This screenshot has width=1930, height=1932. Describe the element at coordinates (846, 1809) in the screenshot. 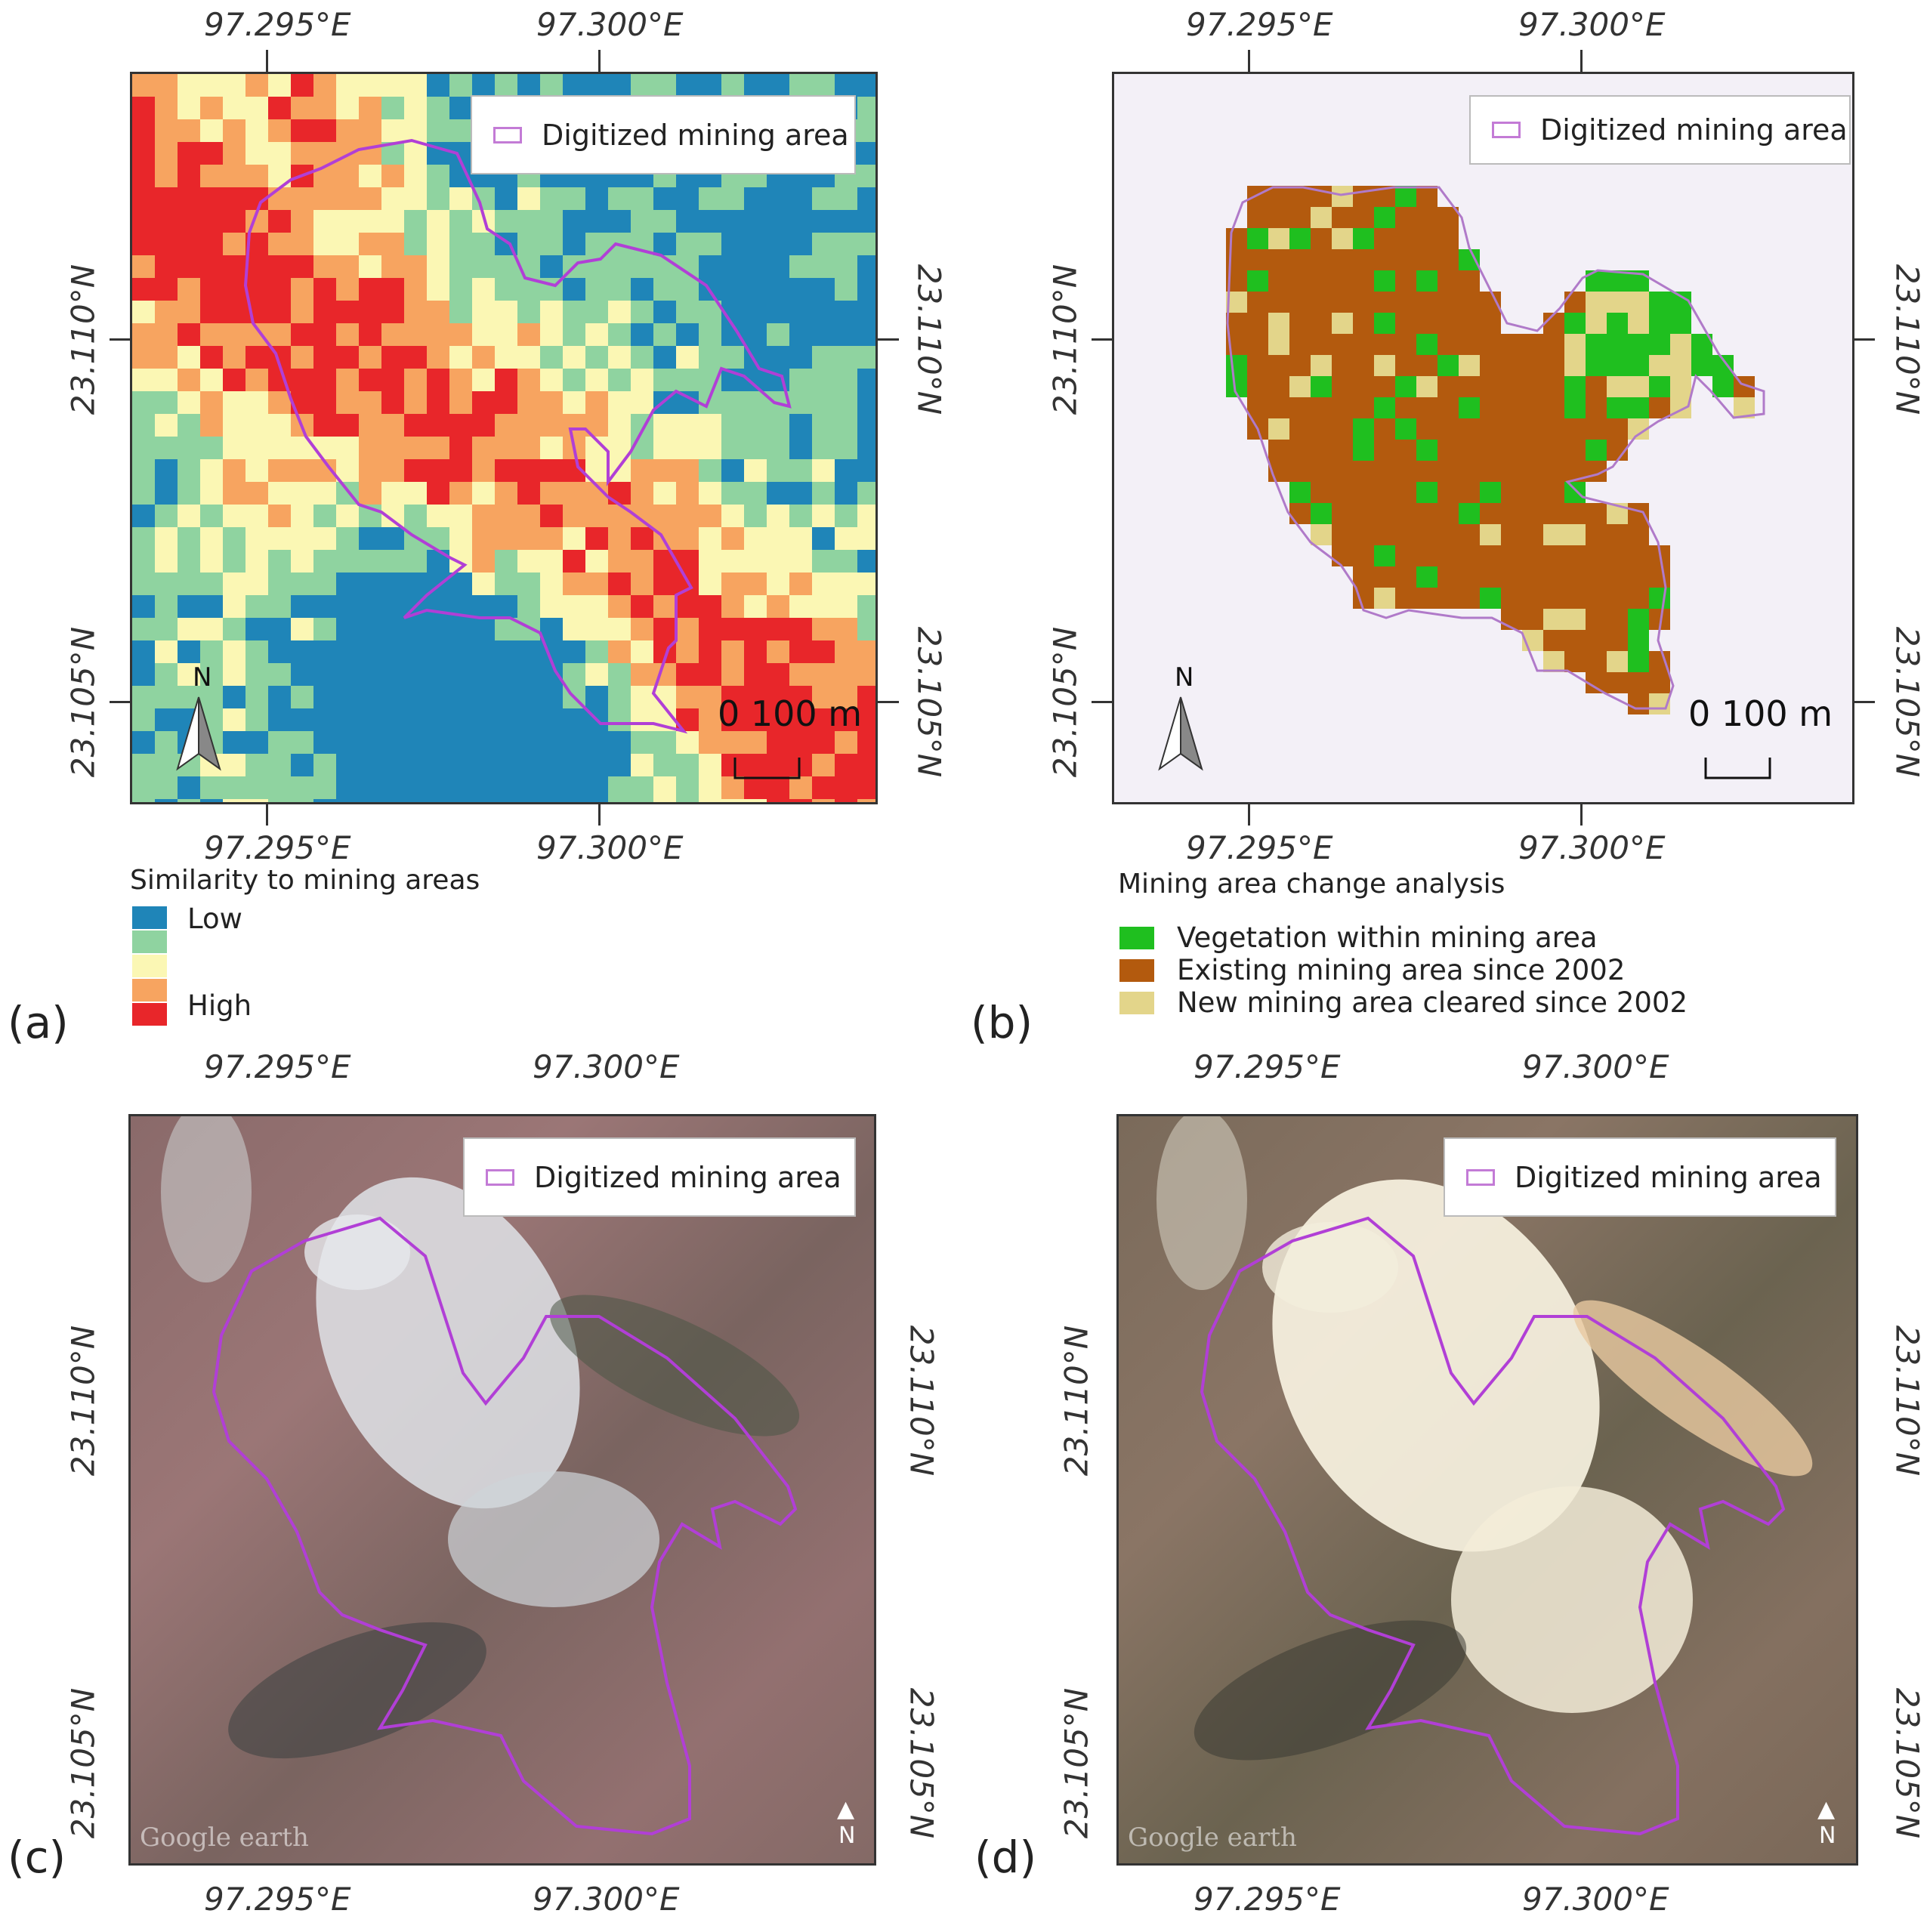

I see `north-arrow-icon: ▲` at that location.